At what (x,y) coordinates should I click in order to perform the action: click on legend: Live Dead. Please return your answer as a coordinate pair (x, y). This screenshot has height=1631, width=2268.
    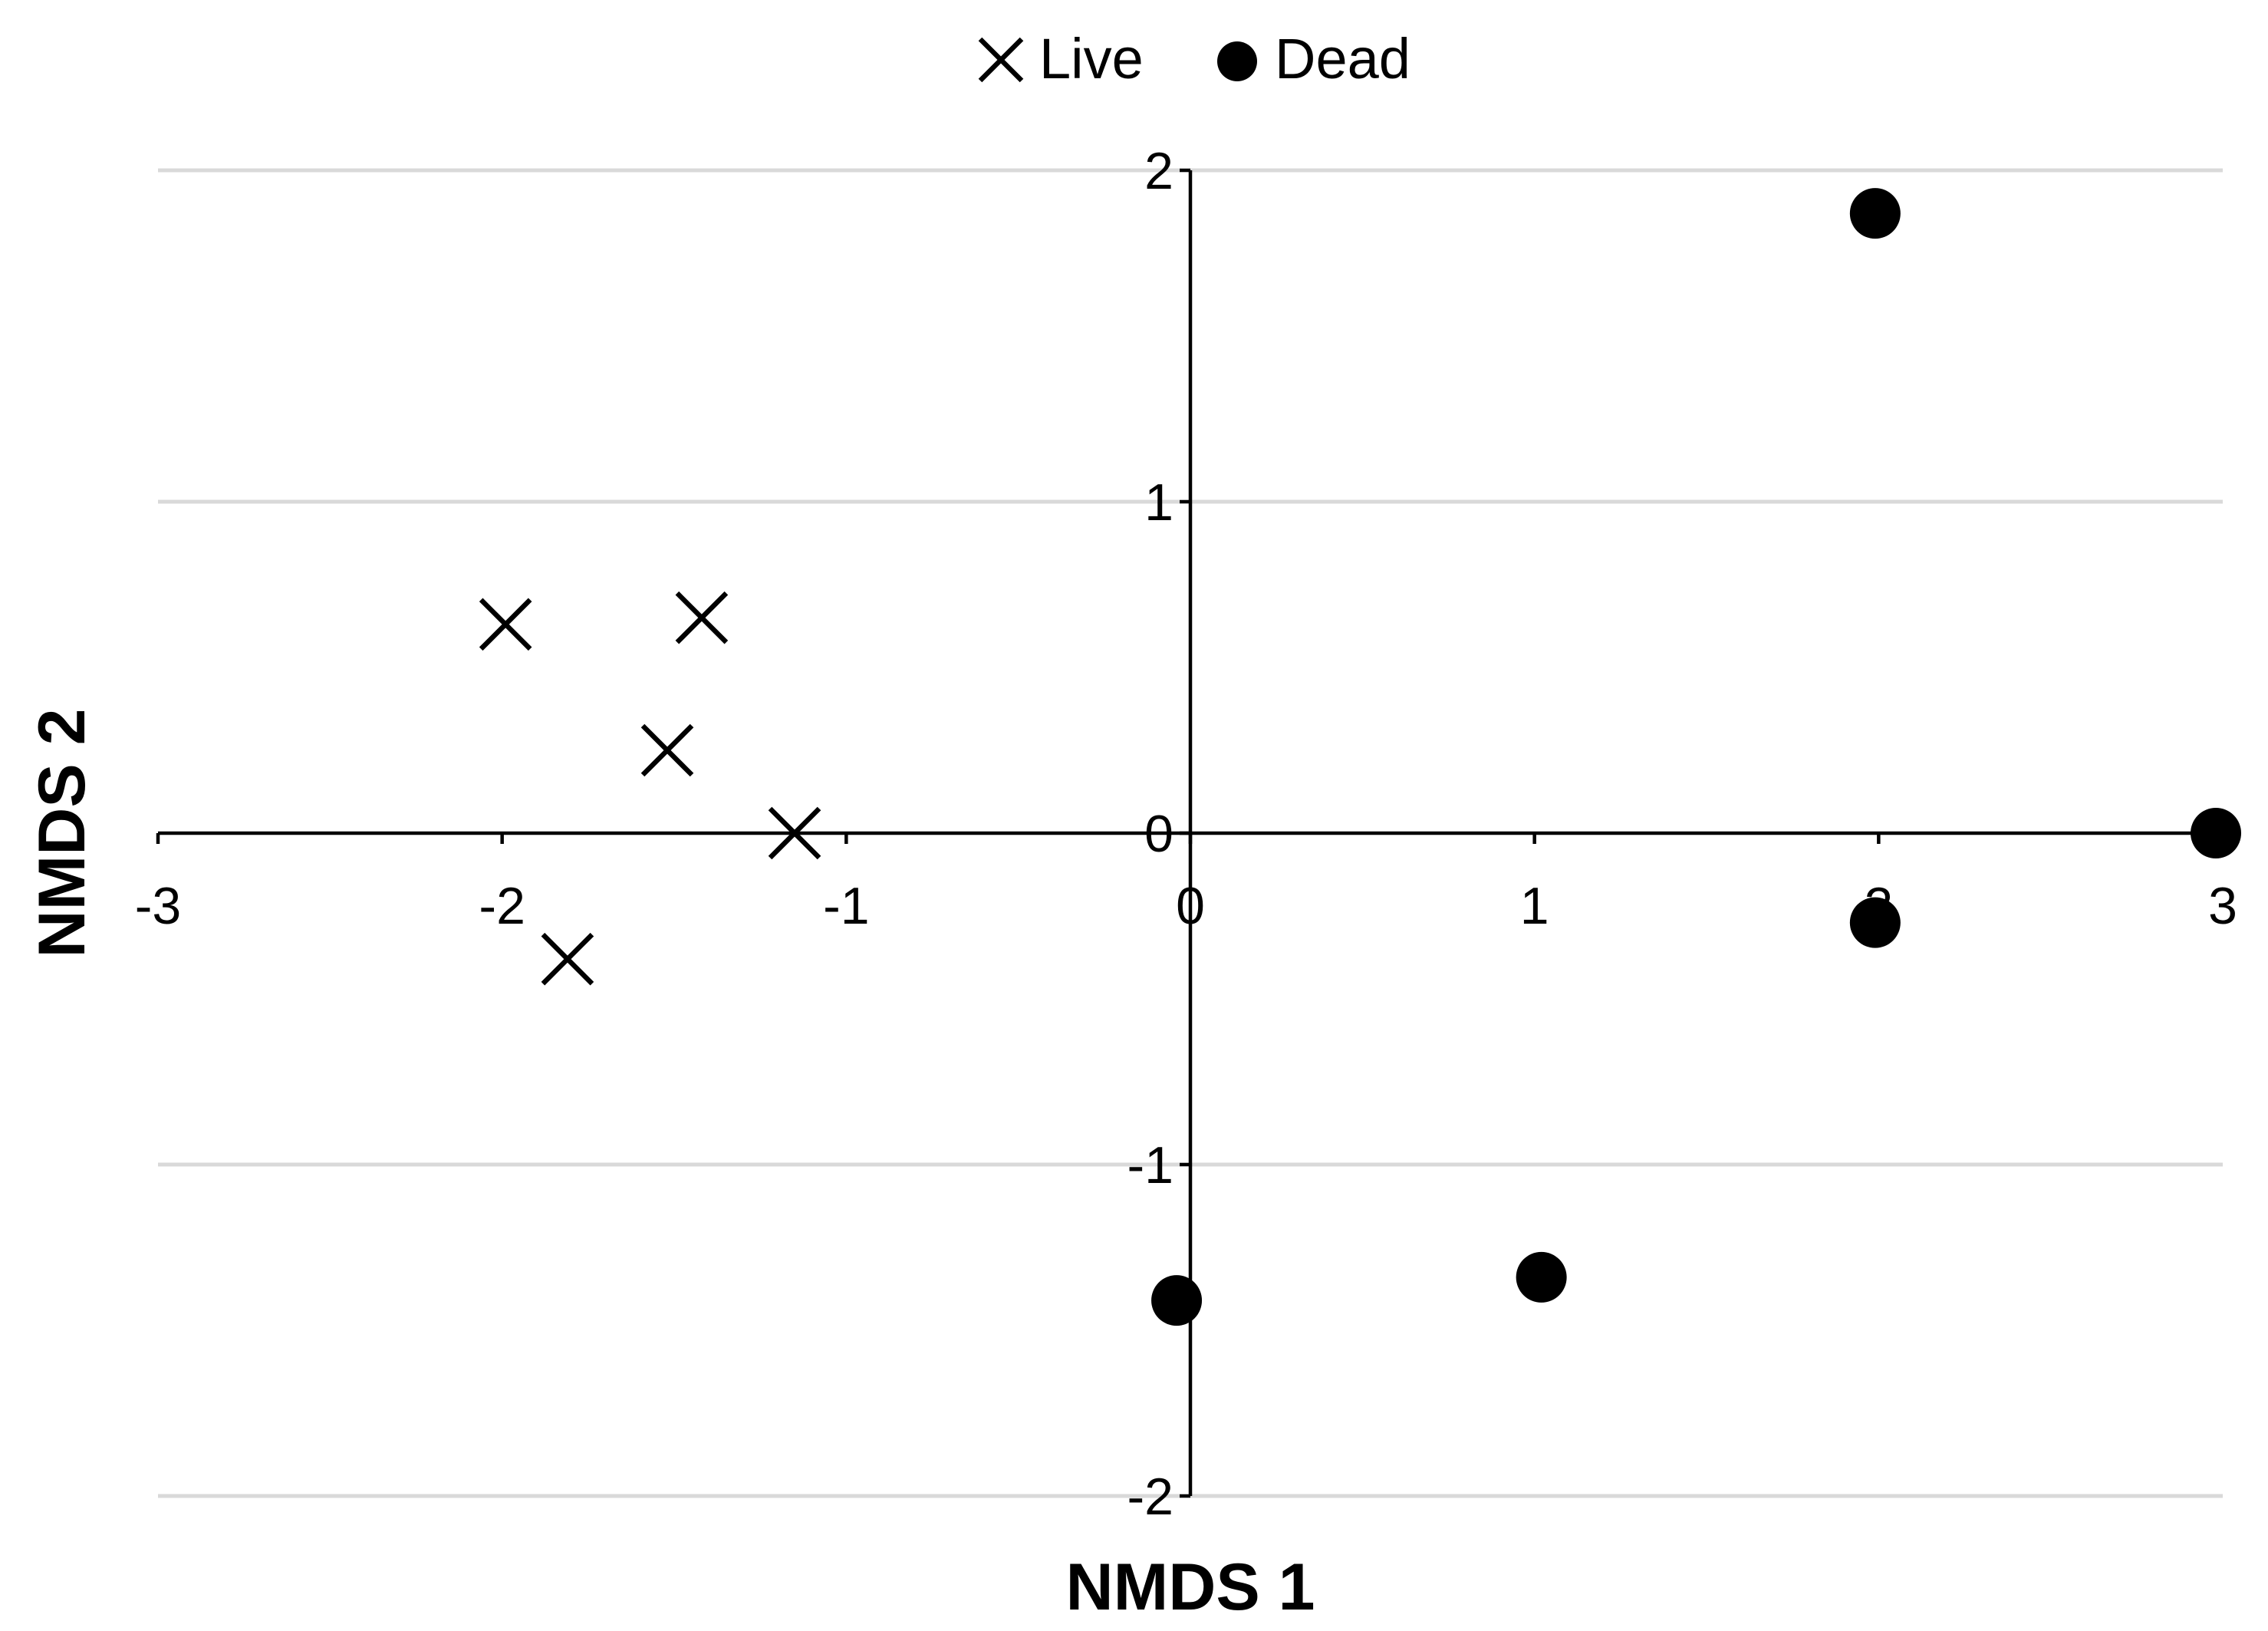
    Looking at the image, I should click on (1194, 59).